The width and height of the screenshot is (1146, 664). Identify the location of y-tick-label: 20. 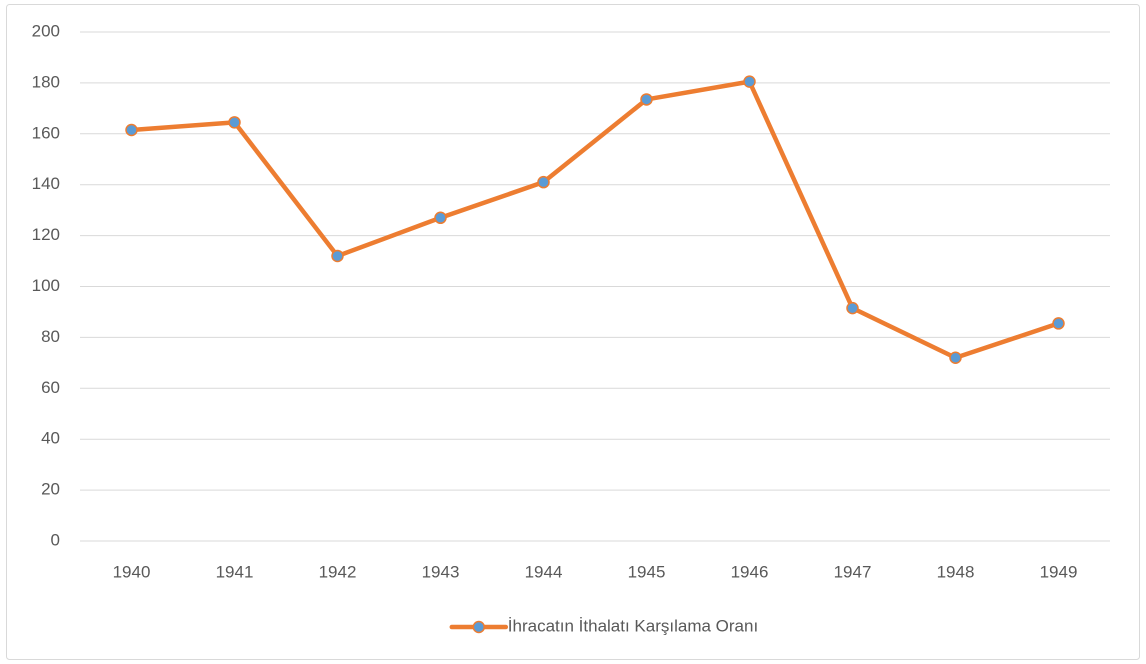
(50, 489).